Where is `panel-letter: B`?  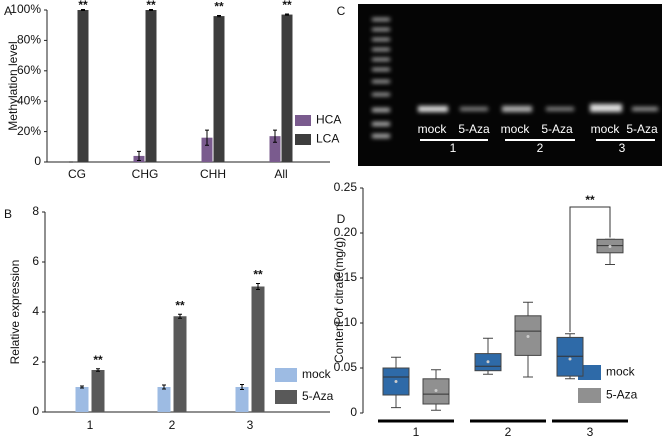 panel-letter: B is located at coordinates (8, 214).